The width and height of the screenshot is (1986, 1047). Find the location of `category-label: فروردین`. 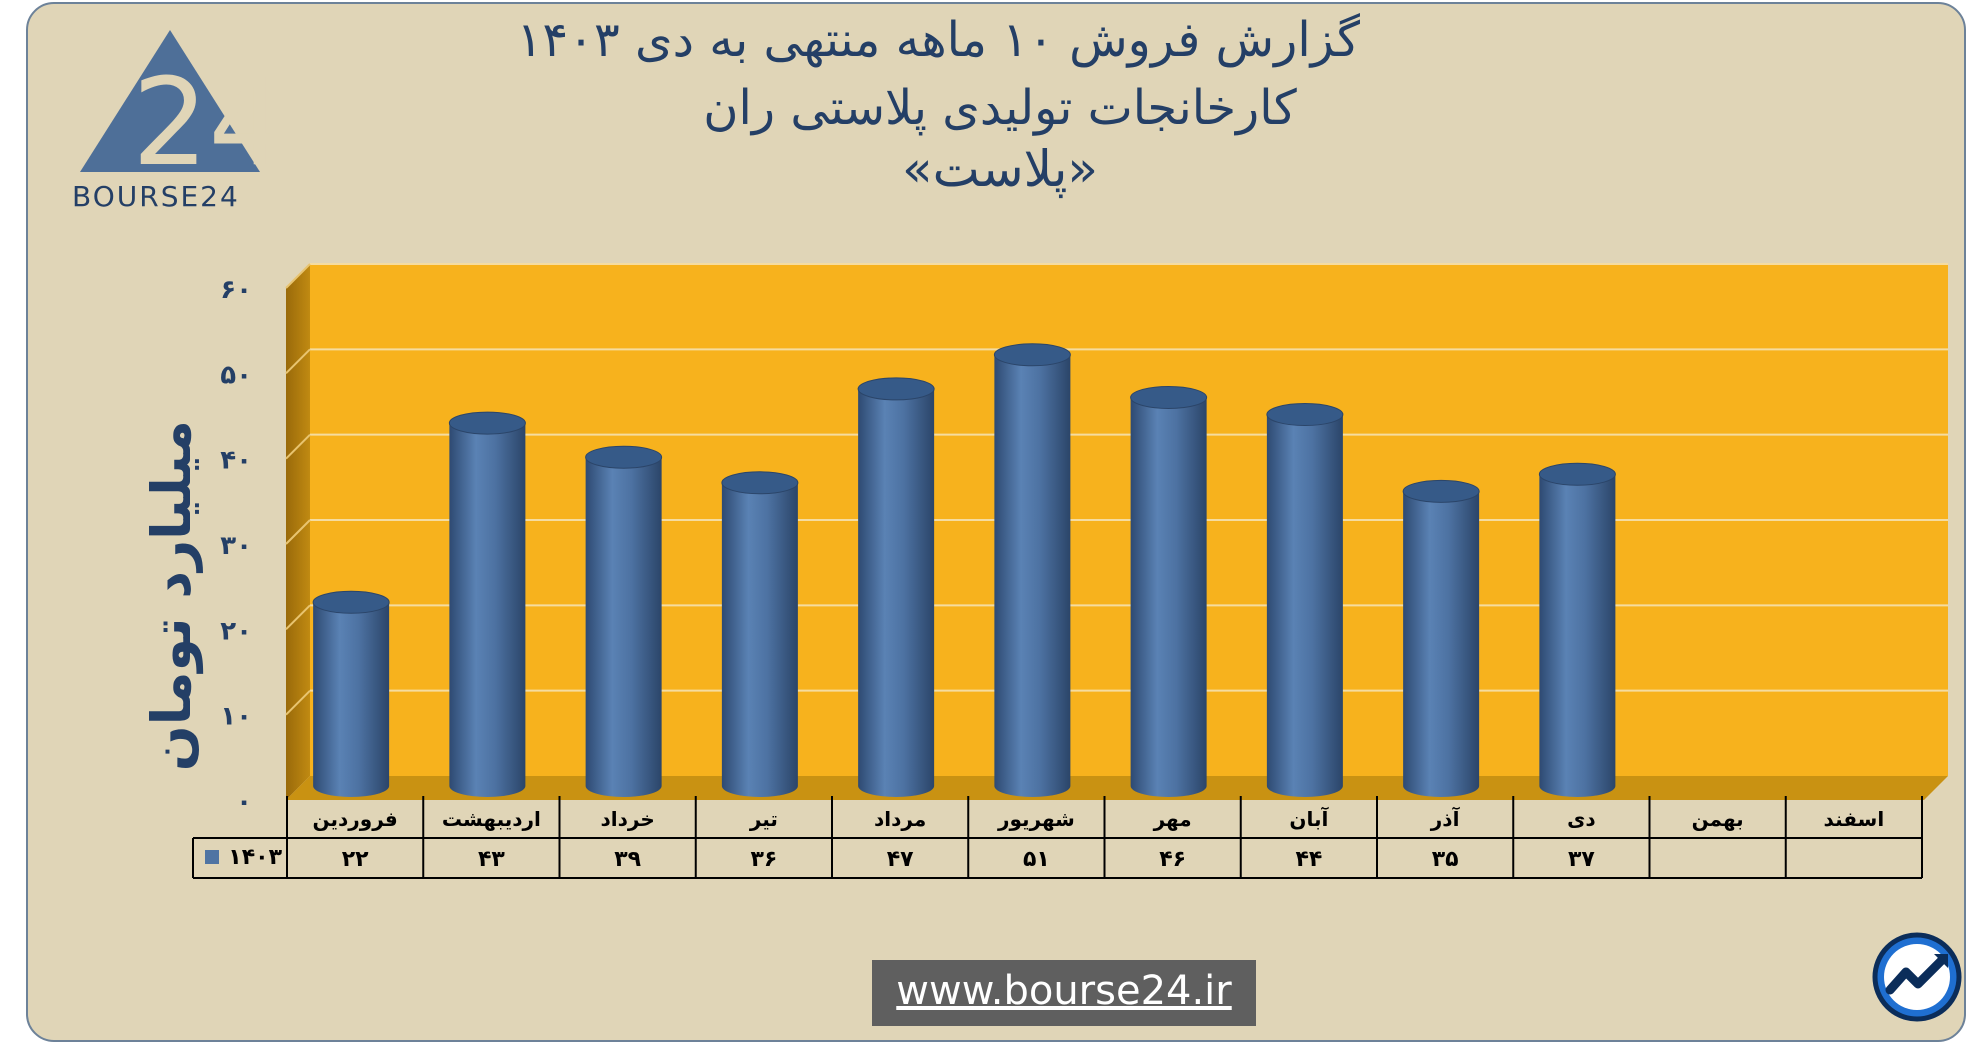

category-label: فروردین is located at coordinates (354, 819).